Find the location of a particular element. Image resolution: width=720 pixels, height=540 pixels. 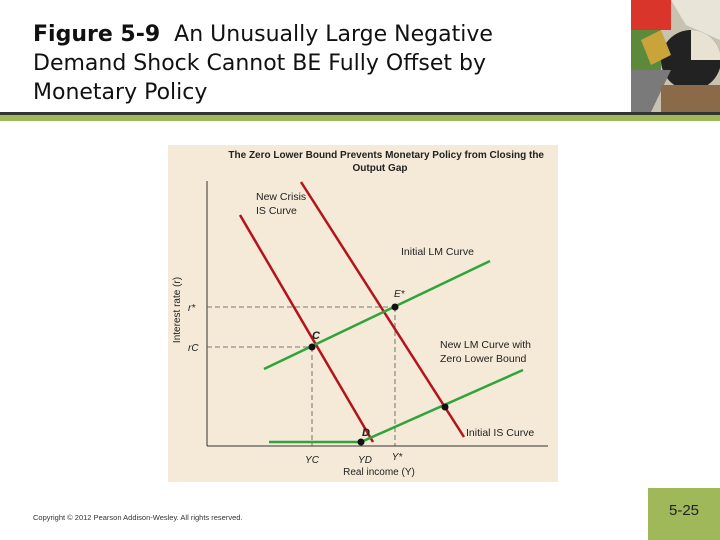

point-d is located at coordinates (361, 442).